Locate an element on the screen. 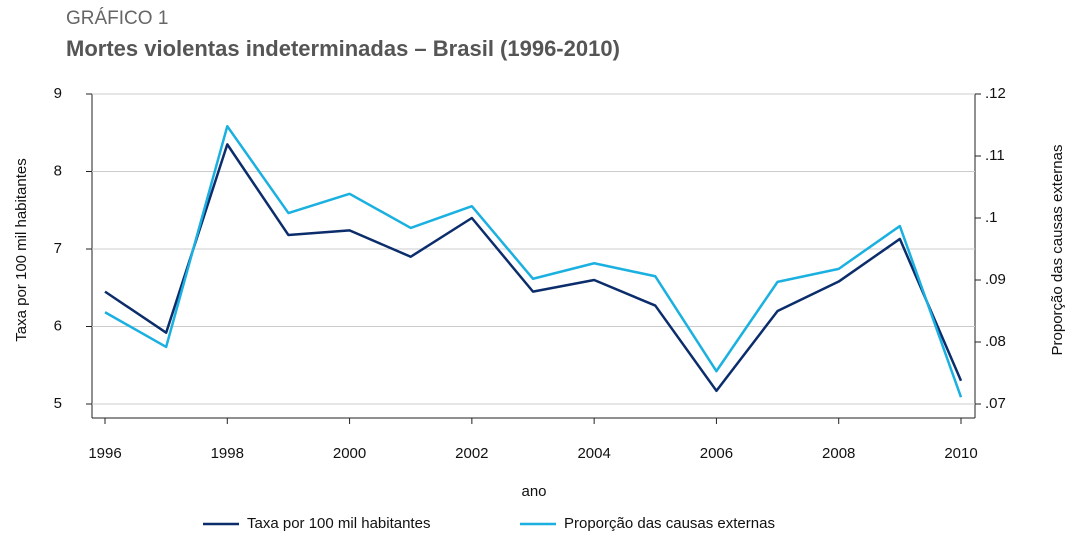 Image resolution: width=1068 pixels, height=537 pixels. x-tick-label: 1998 is located at coordinates (227, 453).